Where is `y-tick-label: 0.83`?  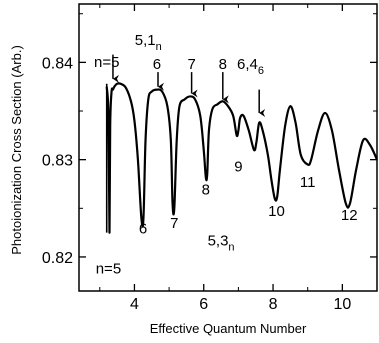 y-tick-label: 0.83 is located at coordinates (57, 161).